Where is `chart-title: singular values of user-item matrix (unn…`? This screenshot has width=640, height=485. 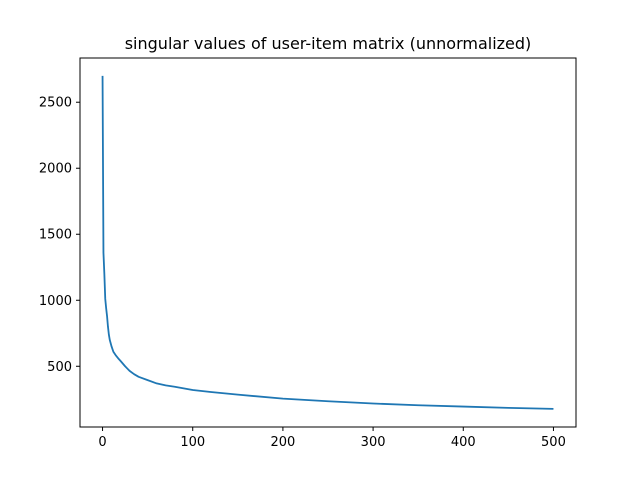
chart-title: singular values of user-item matrix (unn… is located at coordinates (328, 43).